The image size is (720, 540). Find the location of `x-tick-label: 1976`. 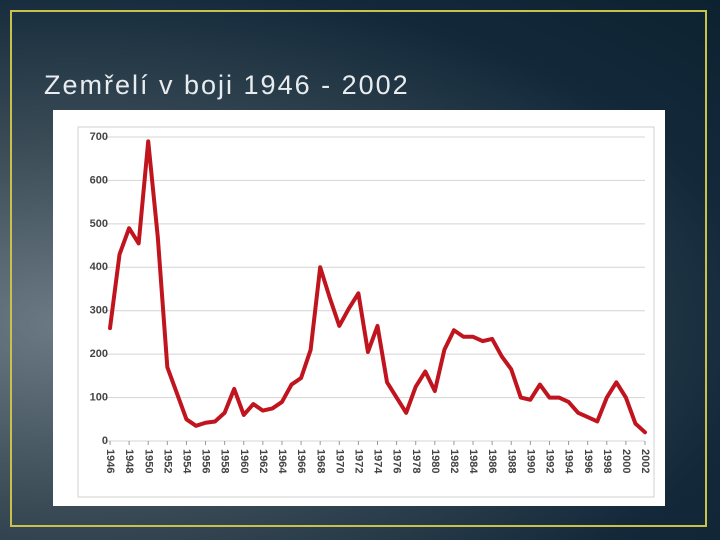

x-tick-label: 1976 is located at coordinates (397, 461).